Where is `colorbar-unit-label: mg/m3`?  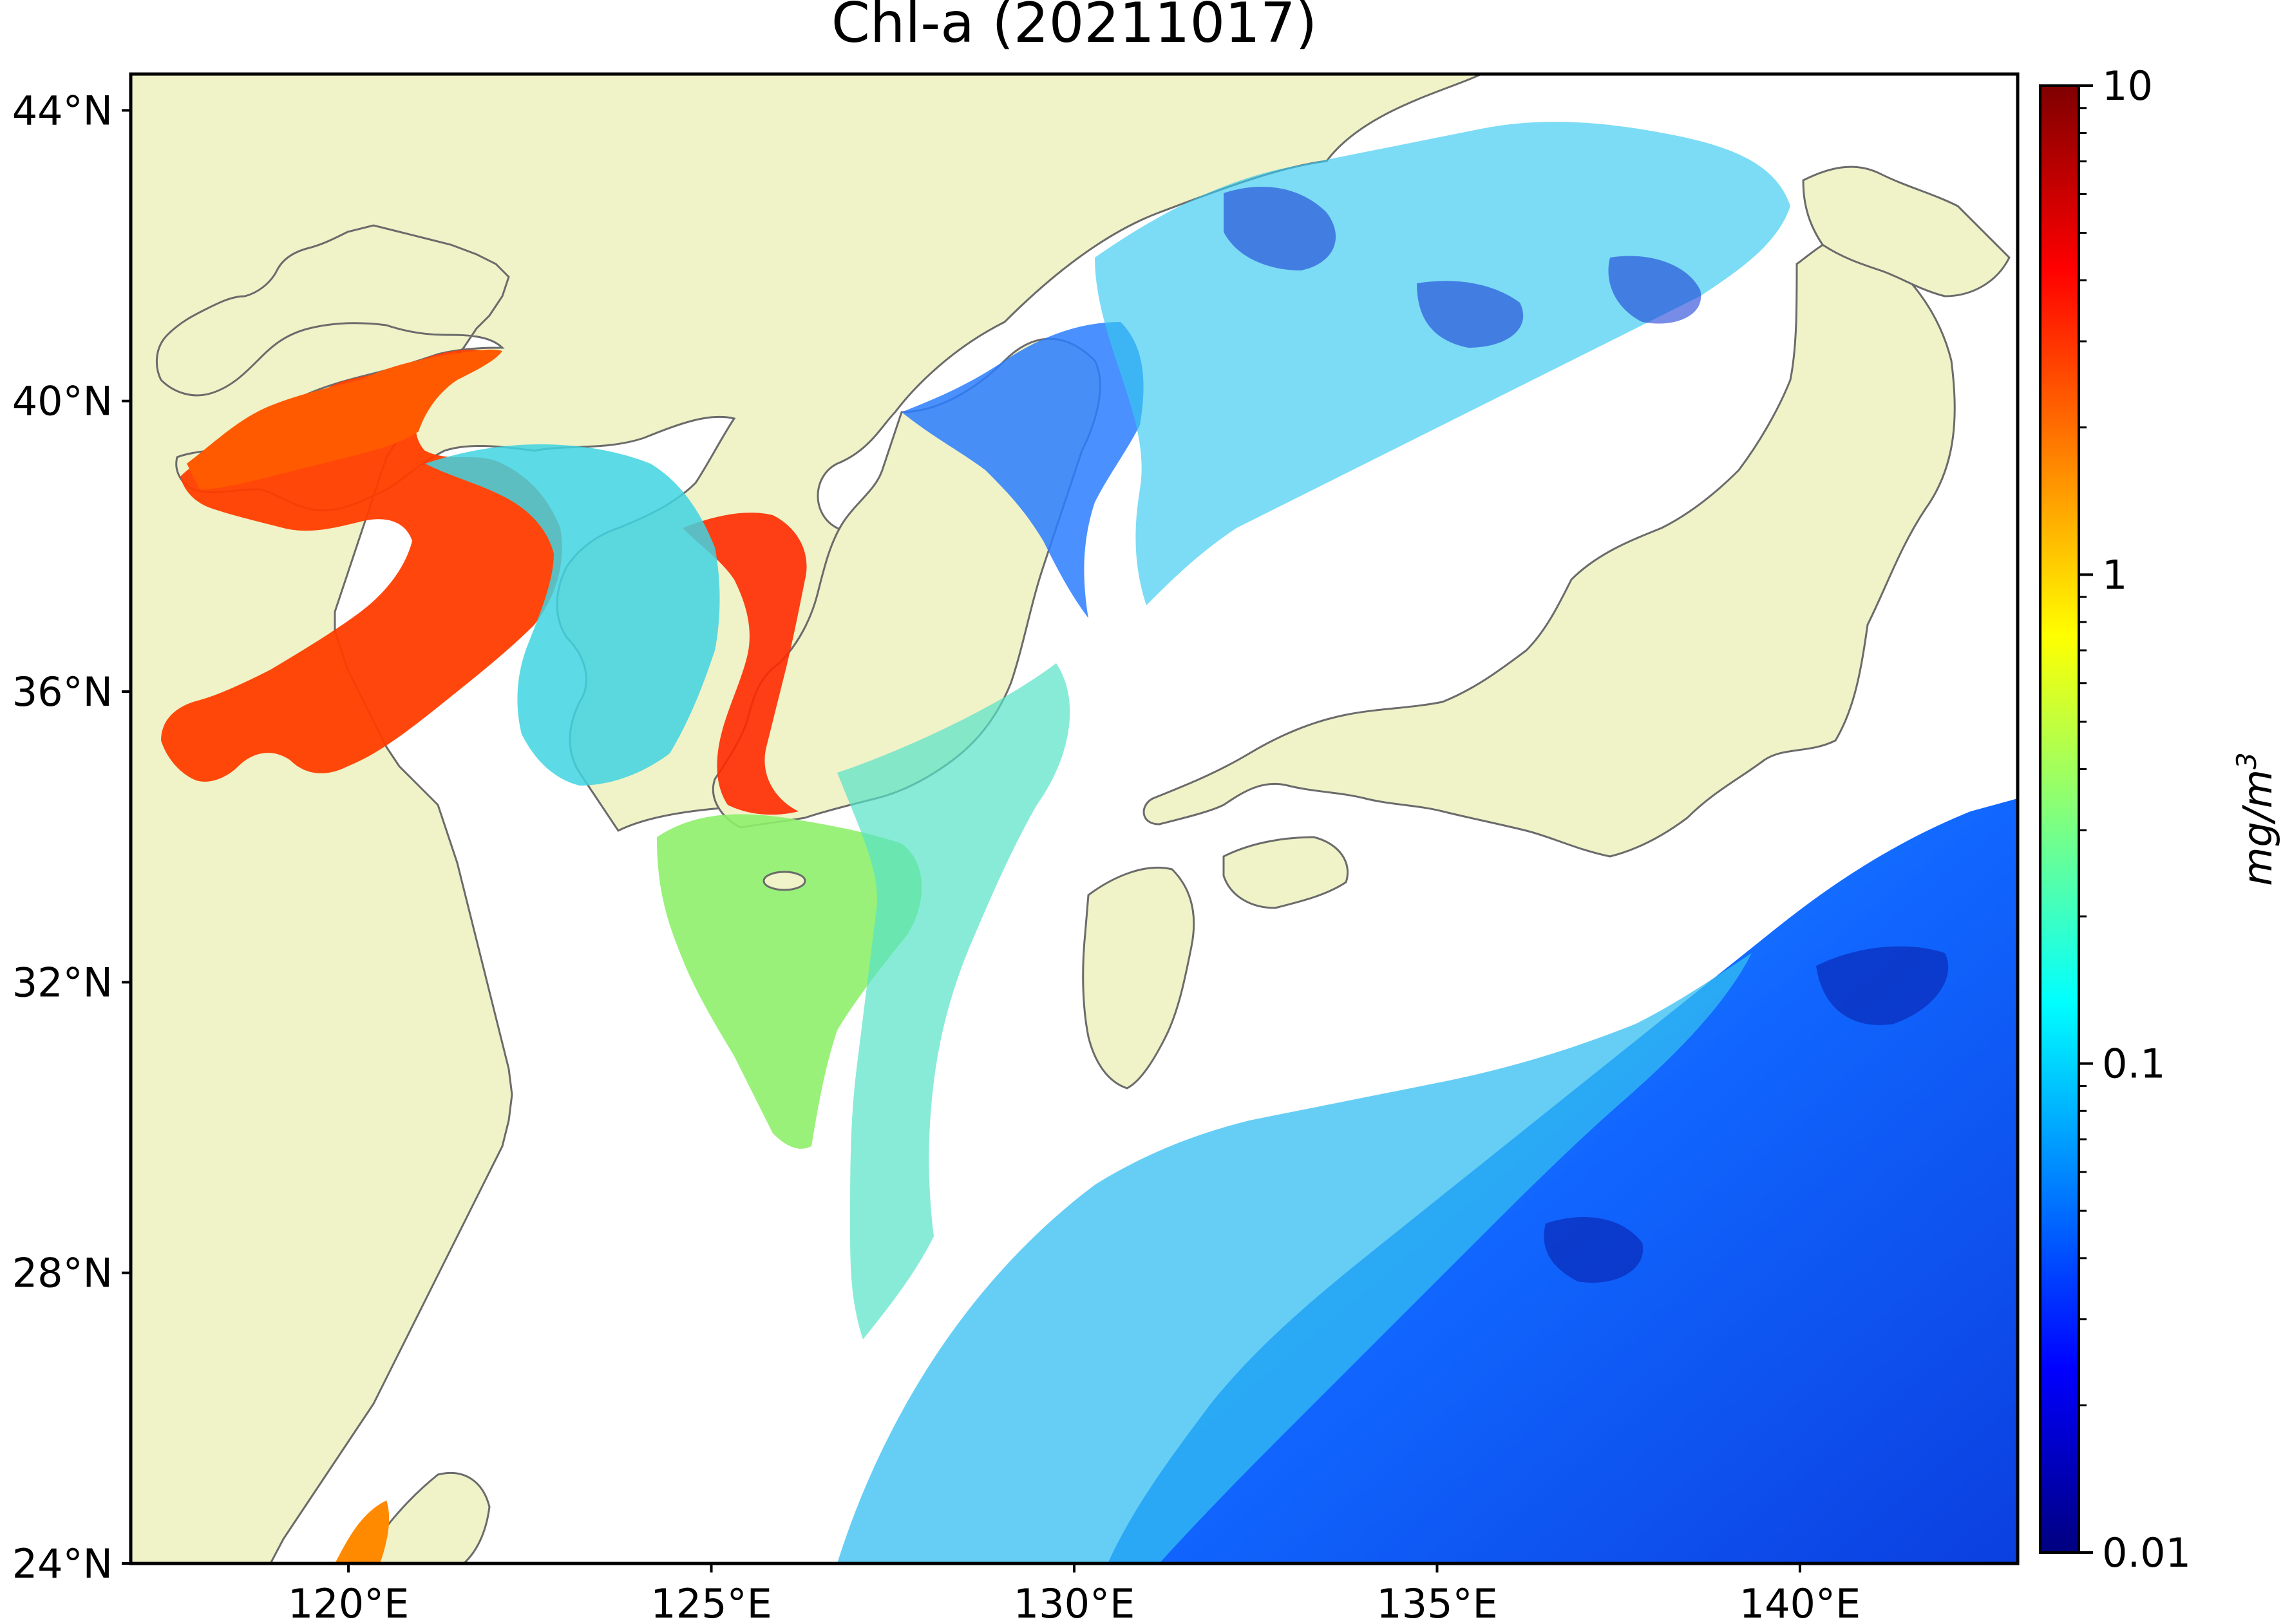
colorbar-unit-label: mg/m3 is located at coordinates (2256, 819).